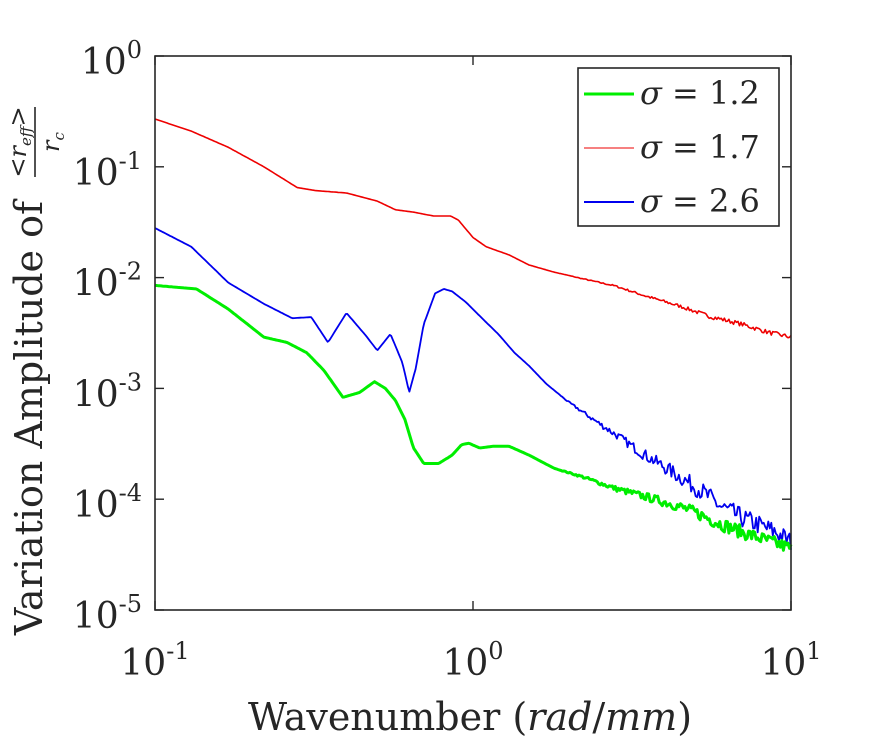 This screenshot has height=750, width=875. What do you see at coordinates (107, 170) in the screenshot?
I see `y-tick-label: 10⁻¹` at bounding box center [107, 170].